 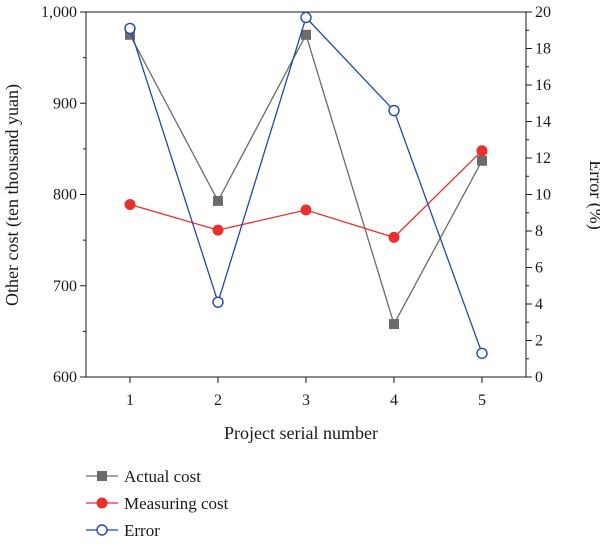 I want to click on right-y-axis: 0 2 4 6 8 10 12 14 16 18 20, so click(x=538, y=195).